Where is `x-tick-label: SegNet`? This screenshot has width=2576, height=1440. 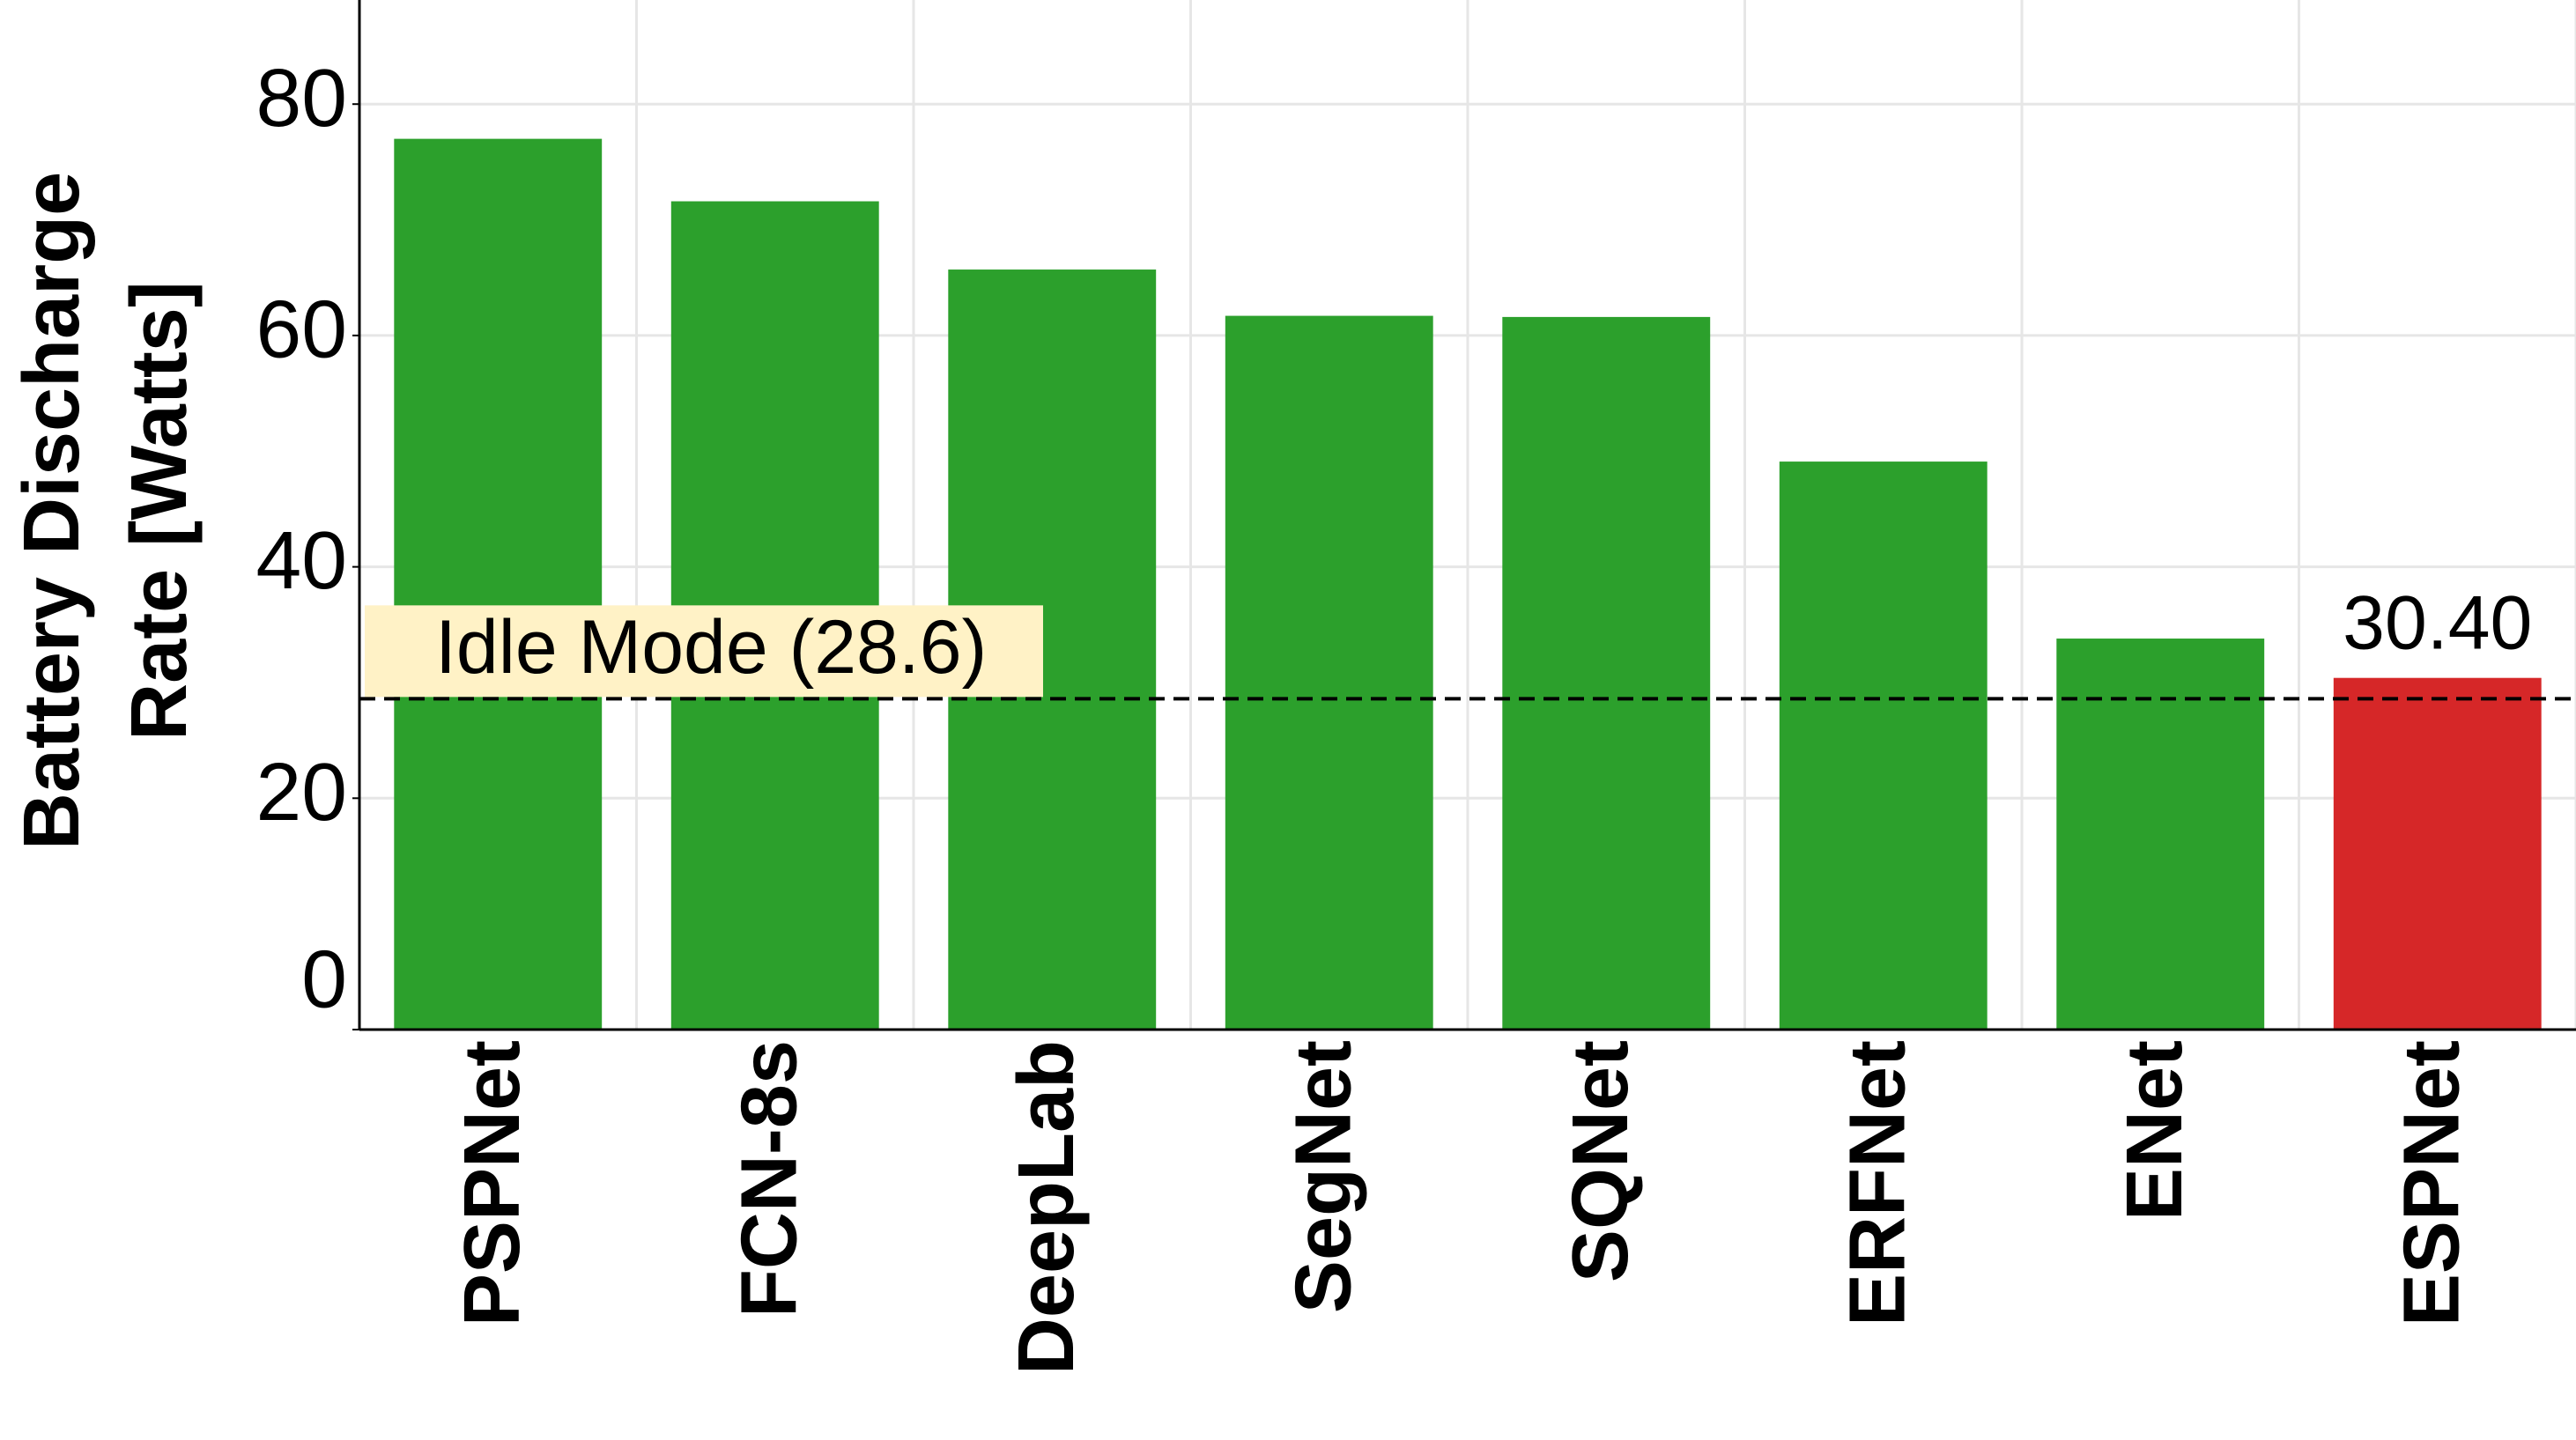
x-tick-label: SegNet is located at coordinates (1324, 1177).